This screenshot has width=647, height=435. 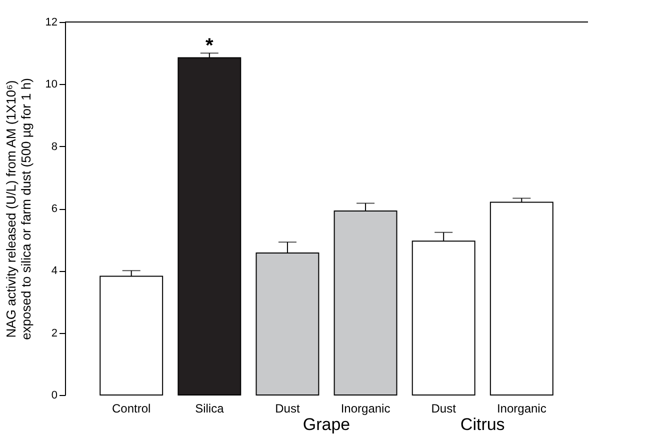 What do you see at coordinates (209, 409) in the screenshot?
I see `x-tick-label: Silica` at bounding box center [209, 409].